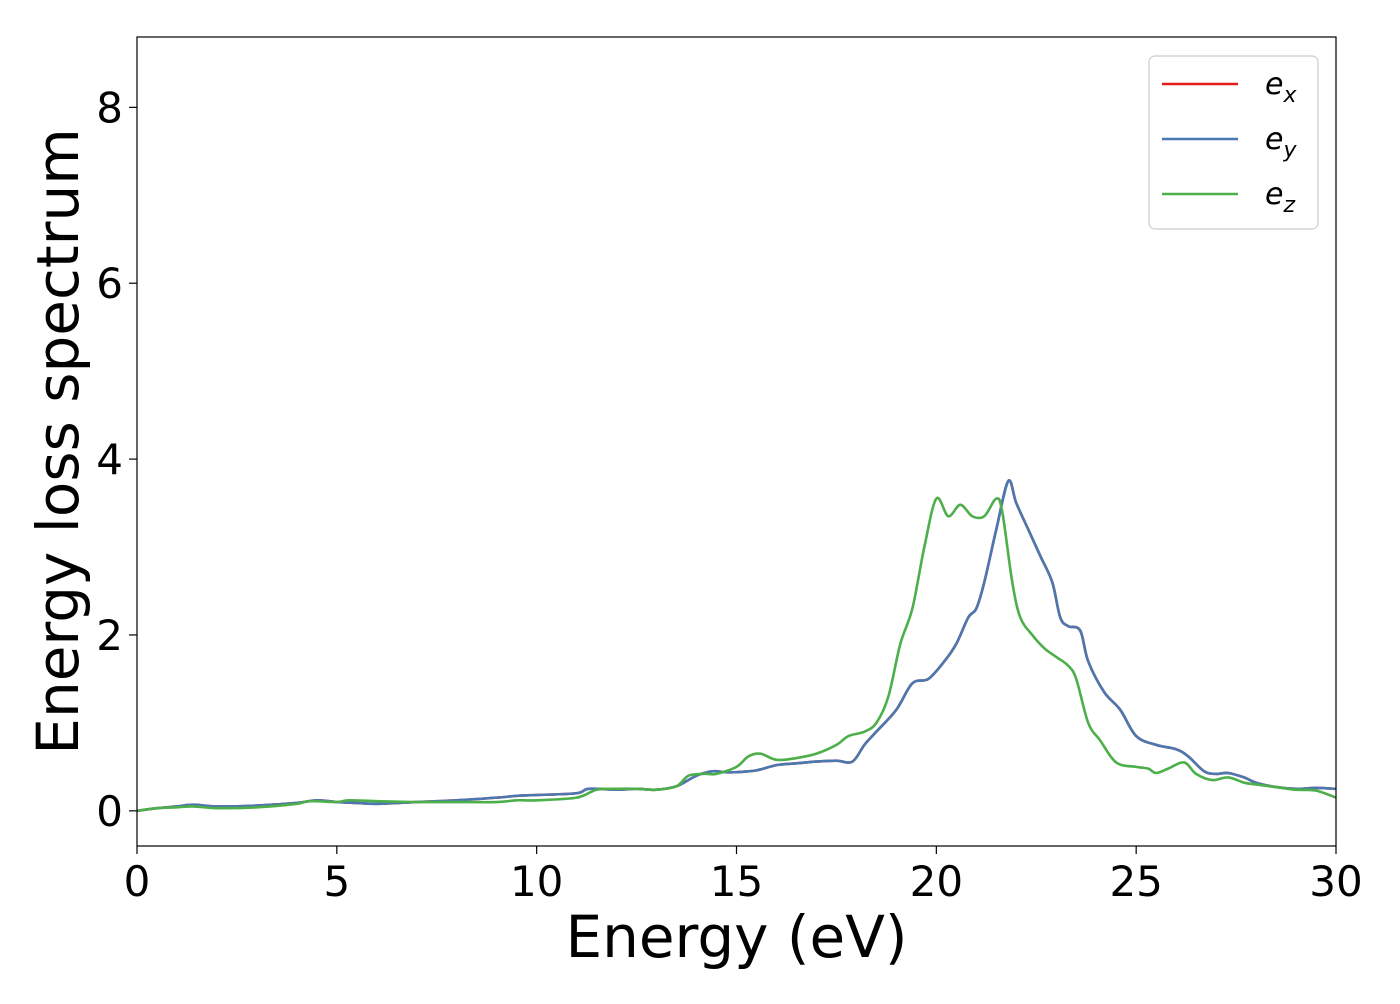 Image resolution: width=1400 pixels, height=1004 pixels. I want to click on y-axis-ticks: 0 2 4 6 8, so click(116, 459).